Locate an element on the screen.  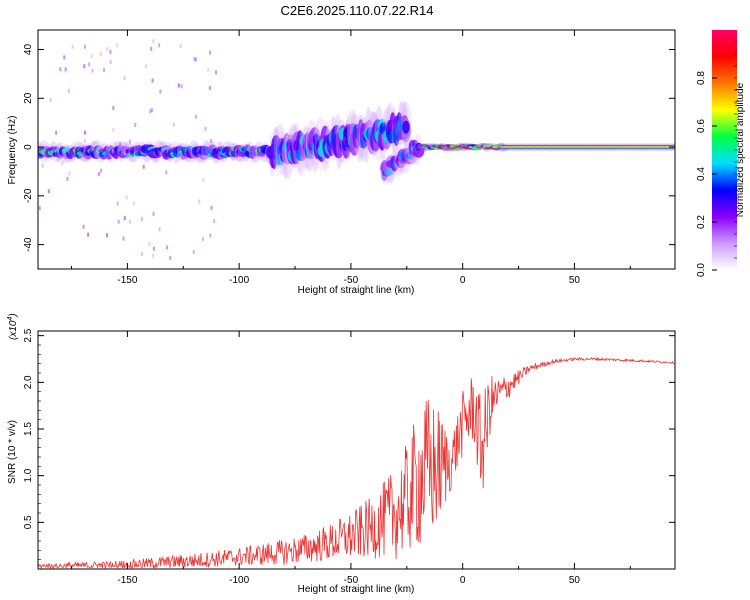
snr-xtick-label: -150 is located at coordinates (127, 580).